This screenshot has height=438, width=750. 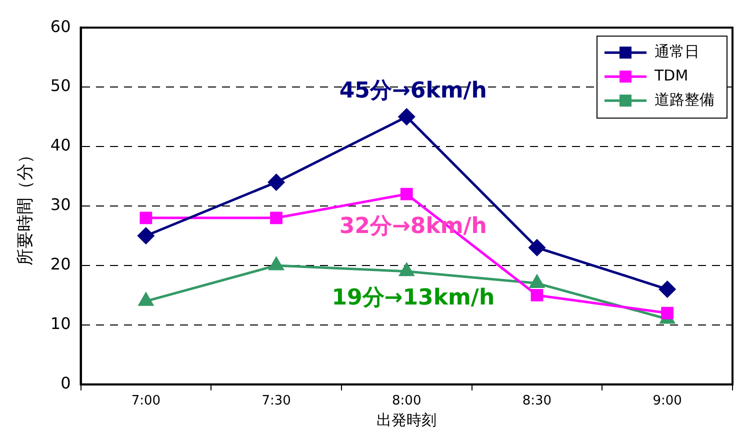 I want to click on y-tick-label: 40, so click(x=60, y=145).